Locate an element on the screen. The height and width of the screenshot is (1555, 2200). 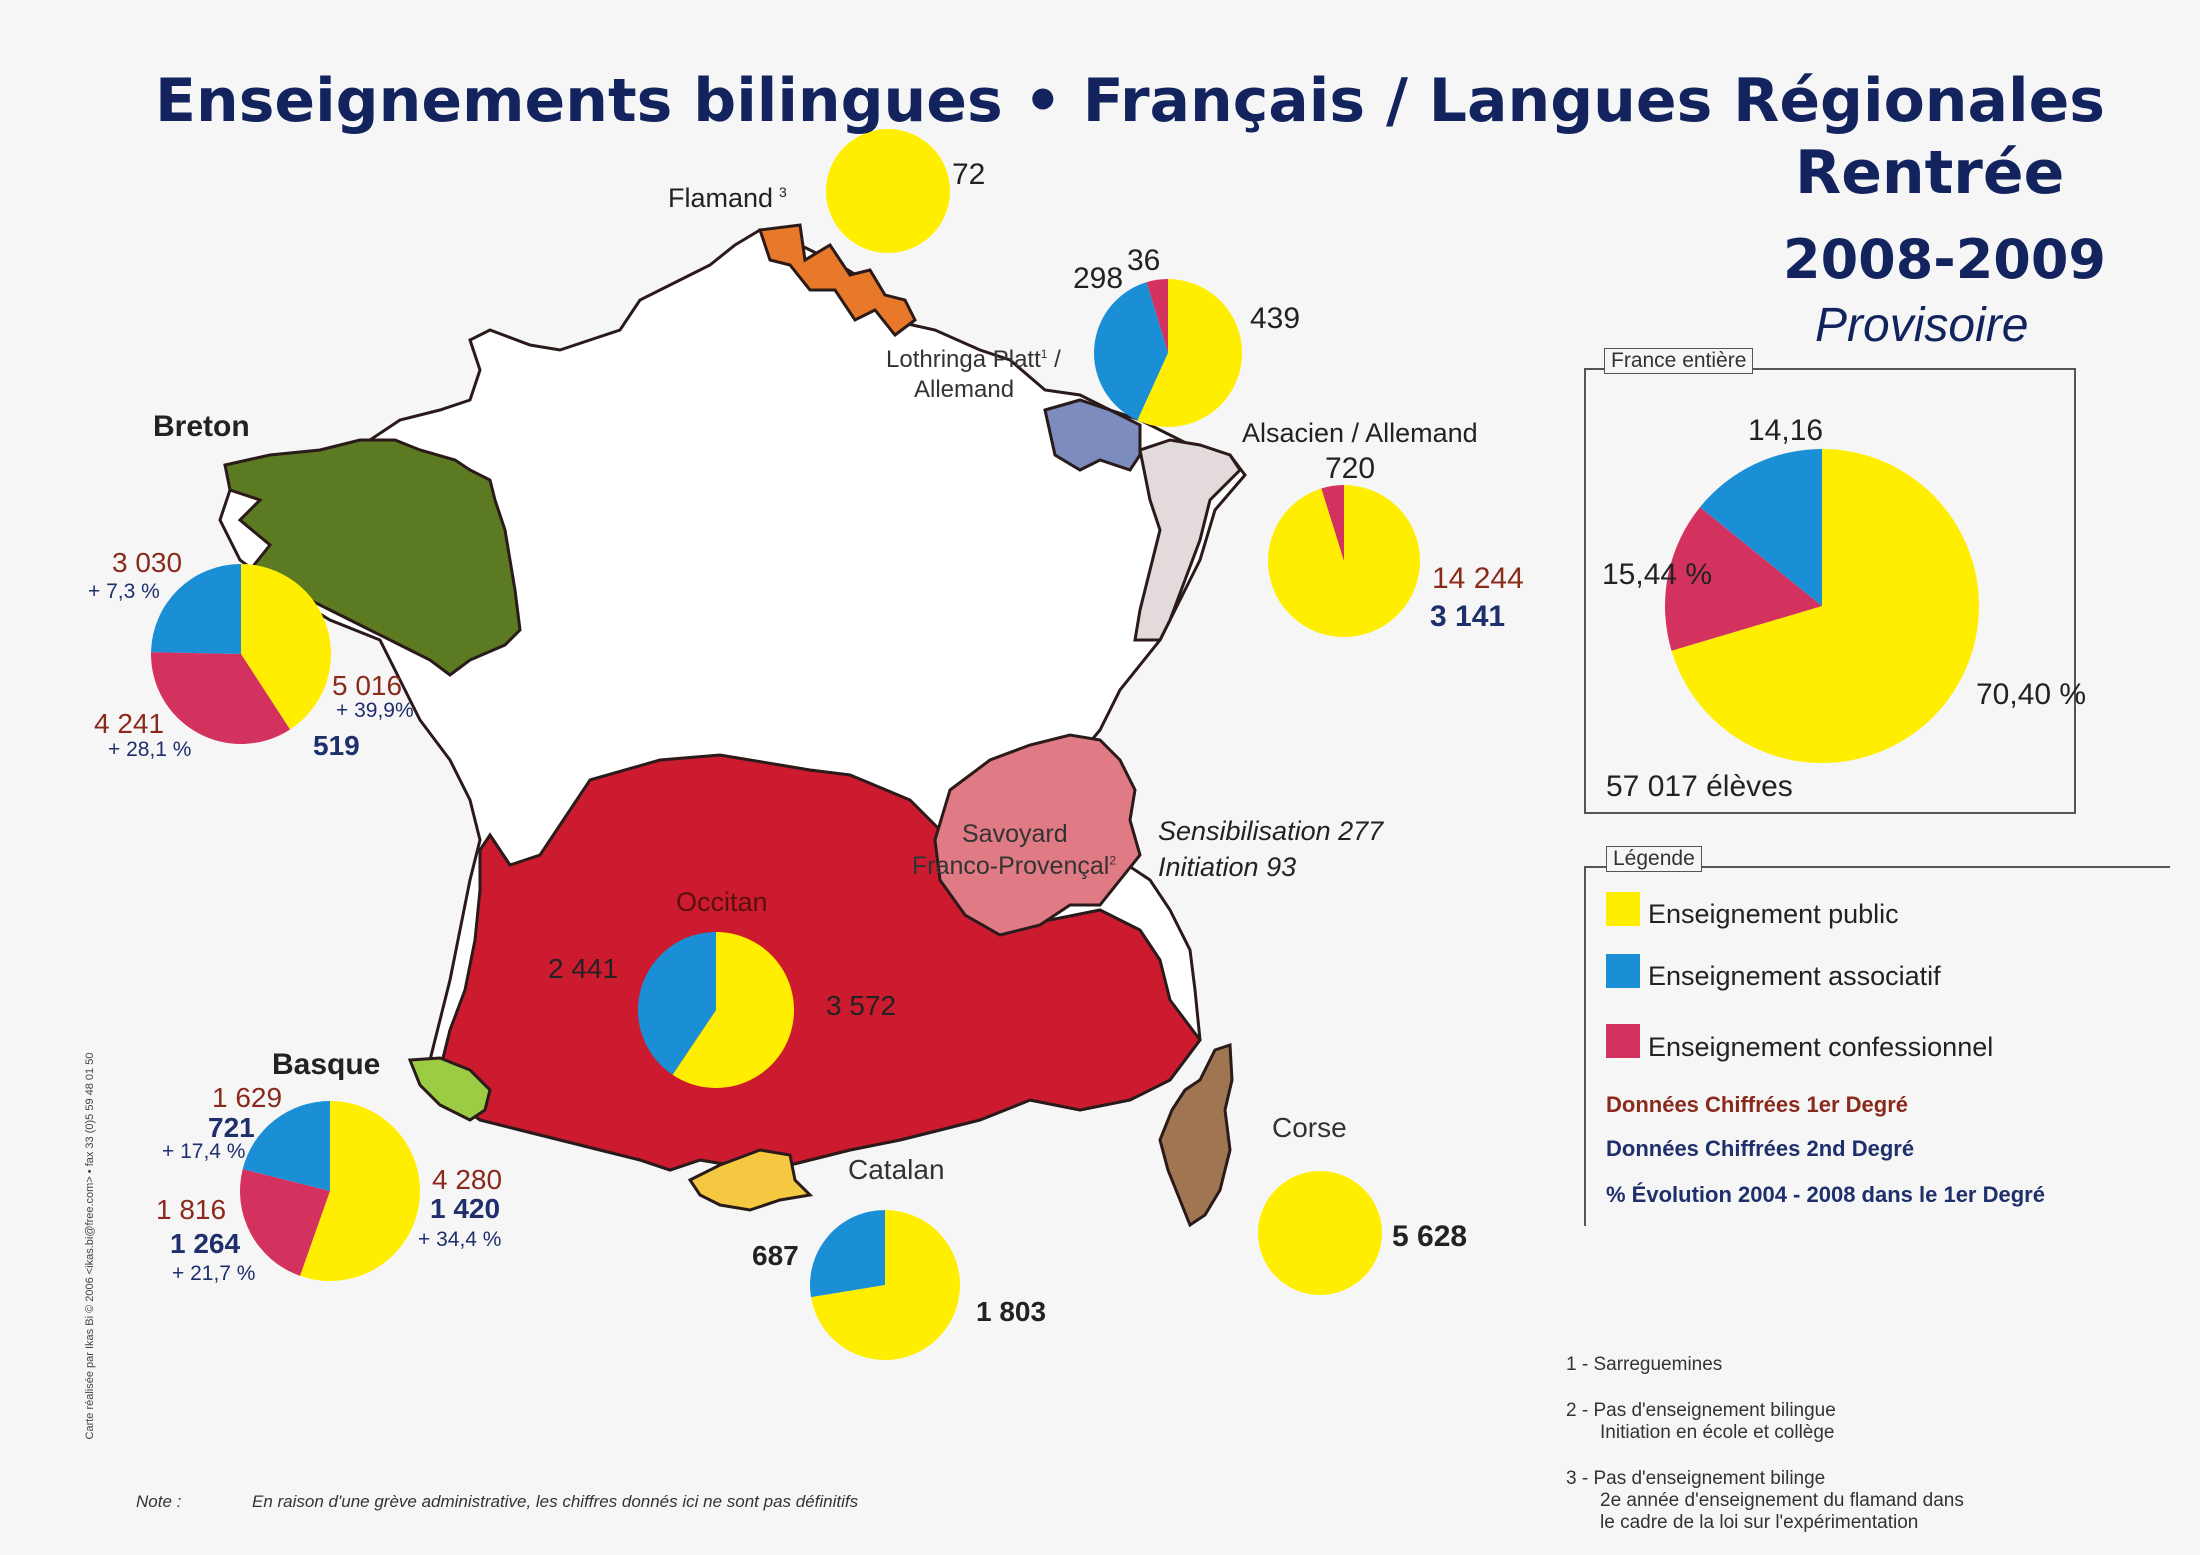
region-flamand is located at coordinates (837, 280).